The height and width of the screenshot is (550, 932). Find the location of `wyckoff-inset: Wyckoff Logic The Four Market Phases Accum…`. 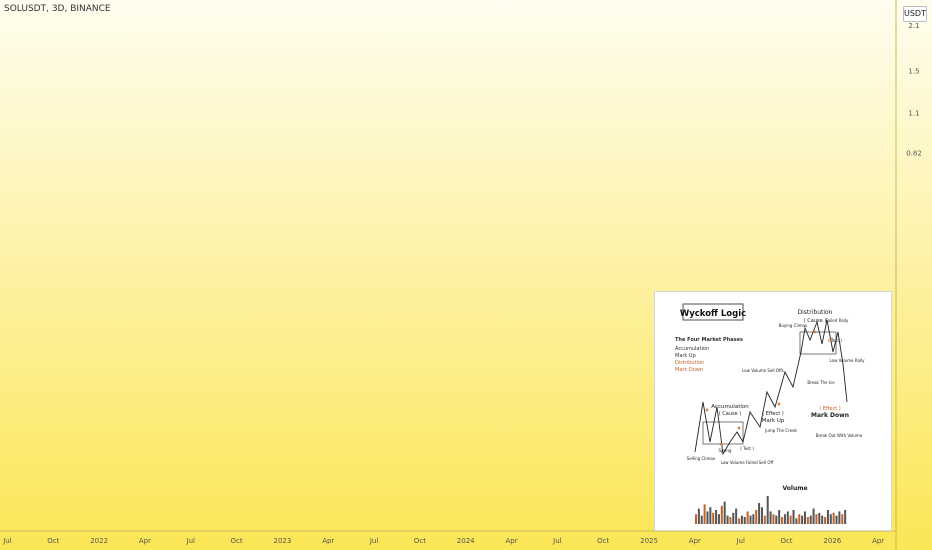

wyckoff-inset: Wyckoff Logic The Four Market Phases Accum… is located at coordinates (773, 411).